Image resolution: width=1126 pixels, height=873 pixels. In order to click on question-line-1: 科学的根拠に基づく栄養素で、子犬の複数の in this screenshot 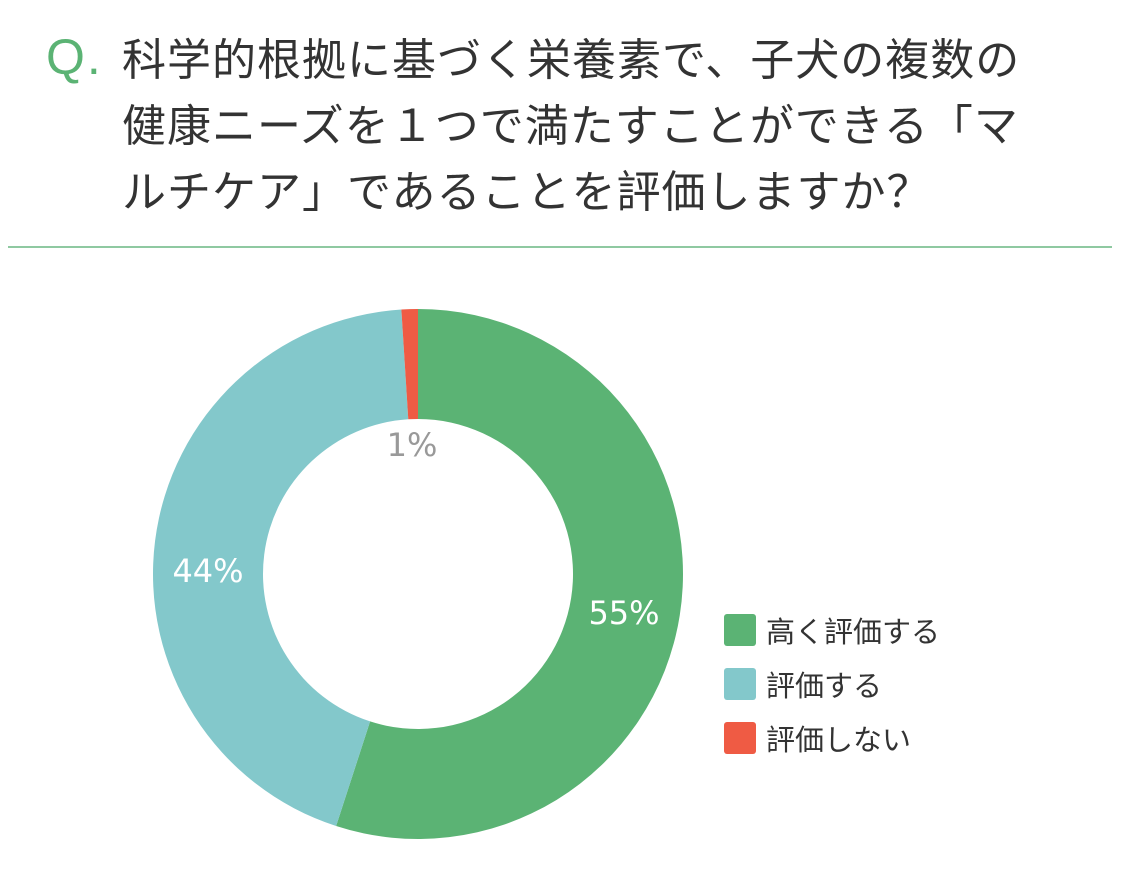, I will do `click(571, 60)`.